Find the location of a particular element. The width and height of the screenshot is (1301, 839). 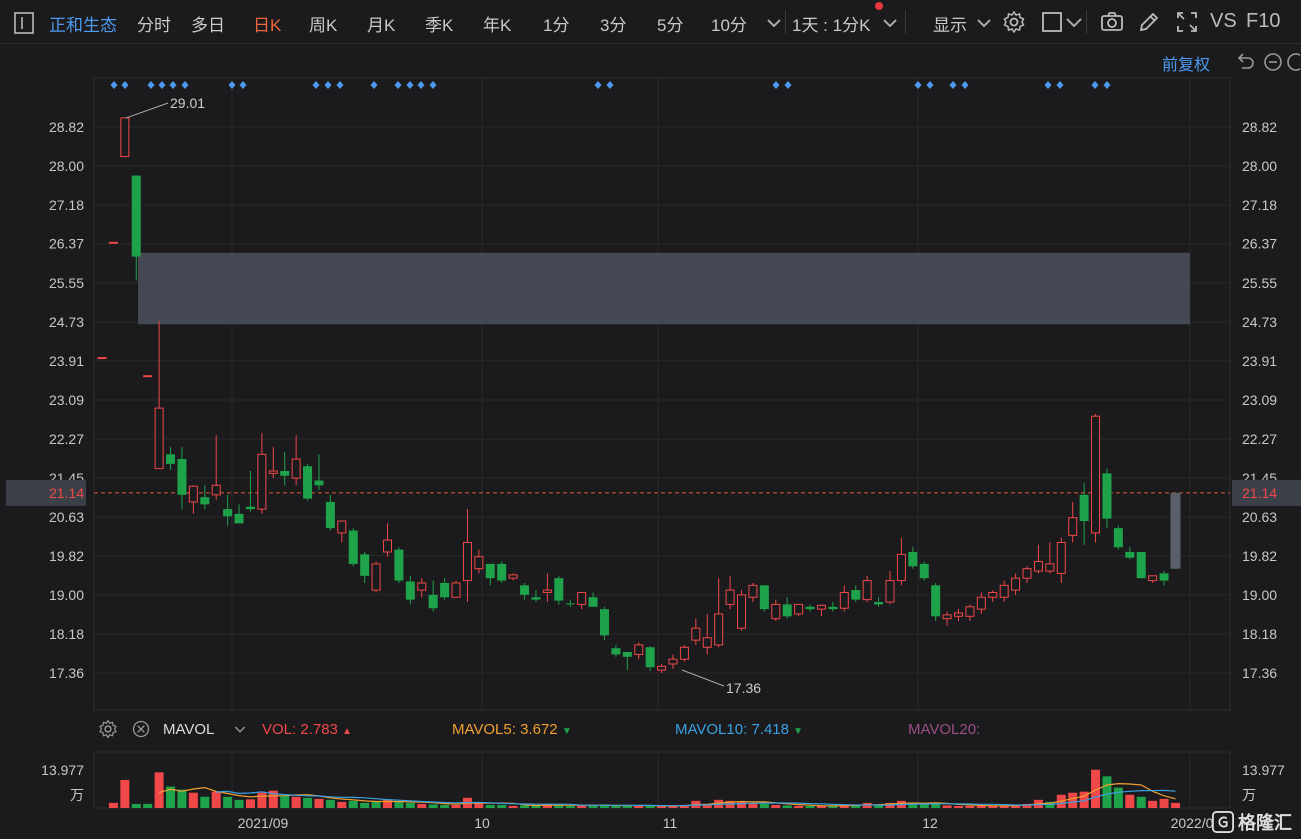

sidebar-toggle-icon is located at coordinates (24, 23).